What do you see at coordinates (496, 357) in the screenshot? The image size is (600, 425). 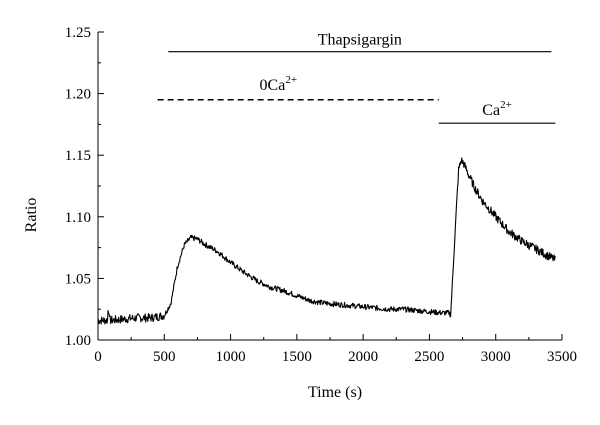 I see `x-tick-label: 3000` at bounding box center [496, 357].